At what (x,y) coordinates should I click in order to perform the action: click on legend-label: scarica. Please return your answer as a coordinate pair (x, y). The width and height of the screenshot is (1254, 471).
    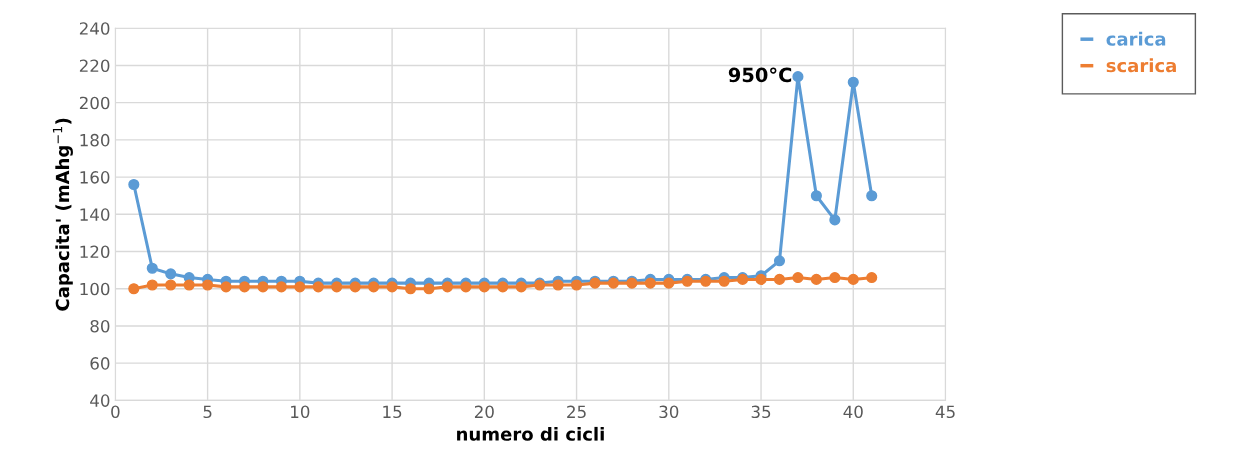
    Looking at the image, I should click on (1141, 65).